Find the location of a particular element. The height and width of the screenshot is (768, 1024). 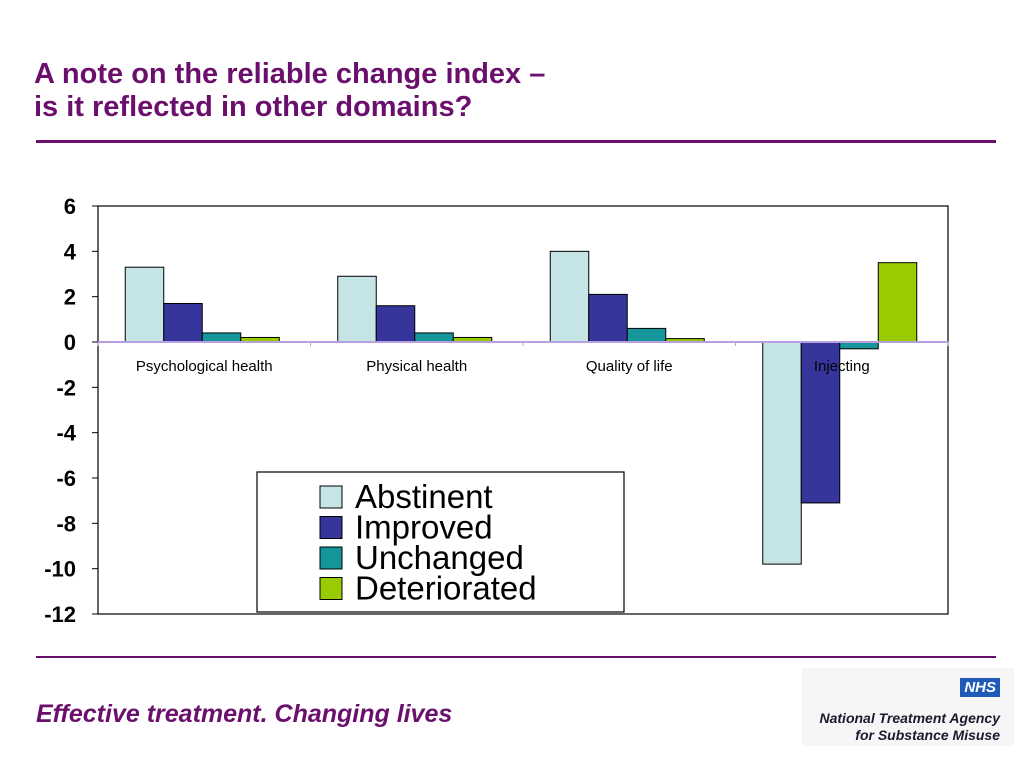

legend-swatch-improved is located at coordinates (331, 527).